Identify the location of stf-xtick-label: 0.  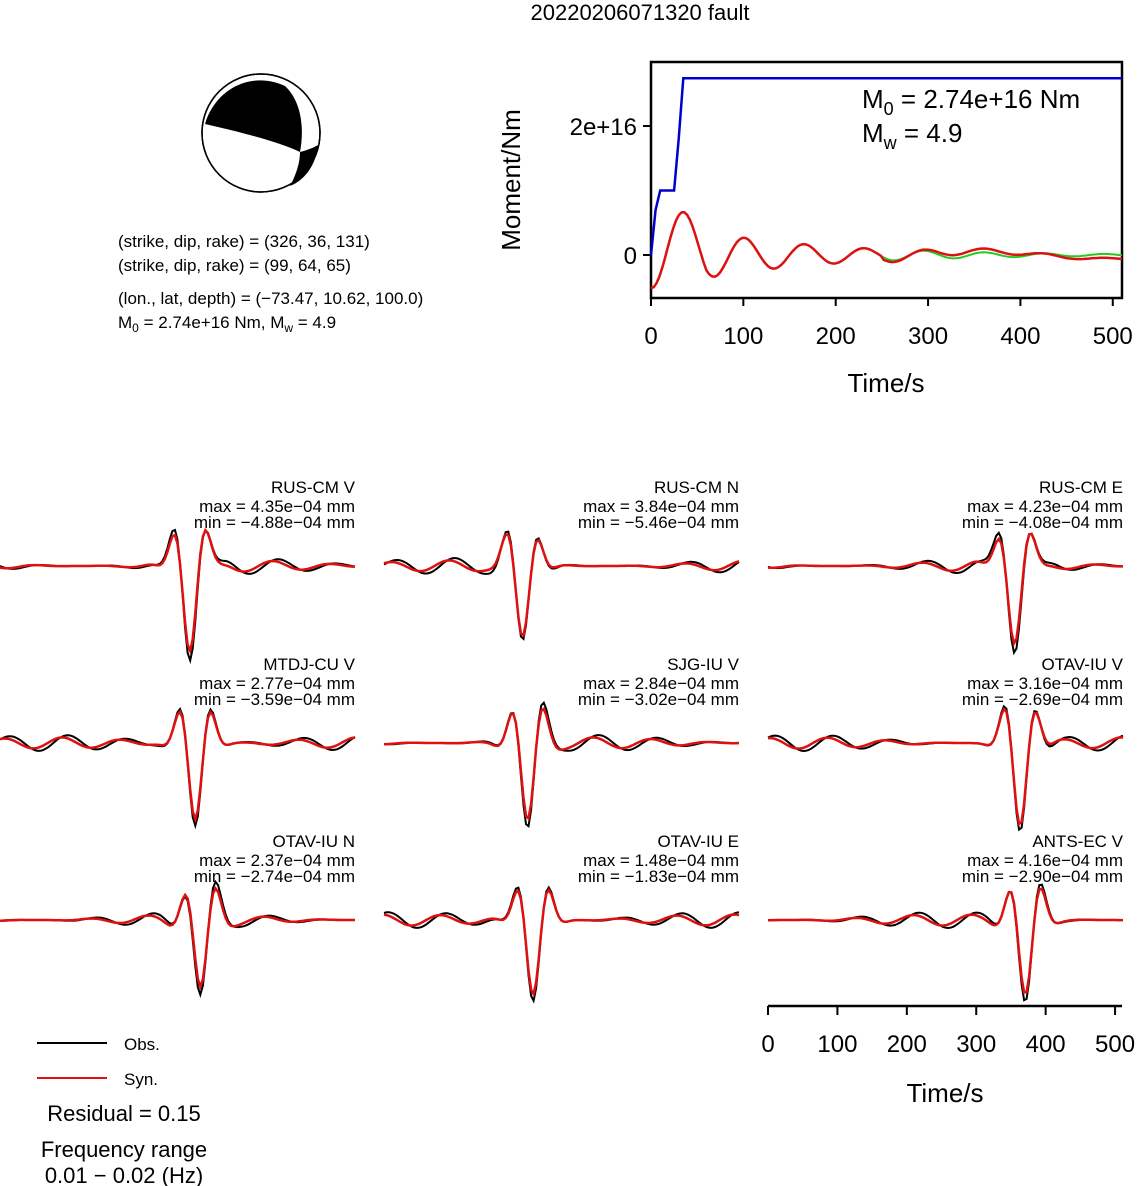
(650, 336).